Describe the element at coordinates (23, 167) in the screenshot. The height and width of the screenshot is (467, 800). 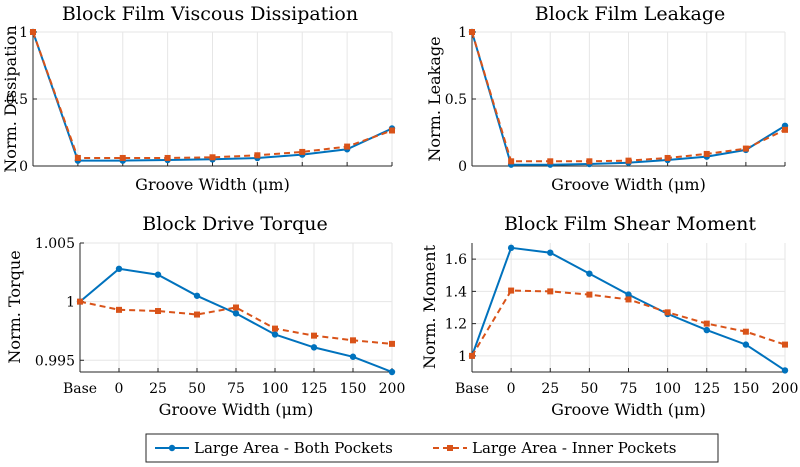
I see `y-tick-label: 0` at that location.